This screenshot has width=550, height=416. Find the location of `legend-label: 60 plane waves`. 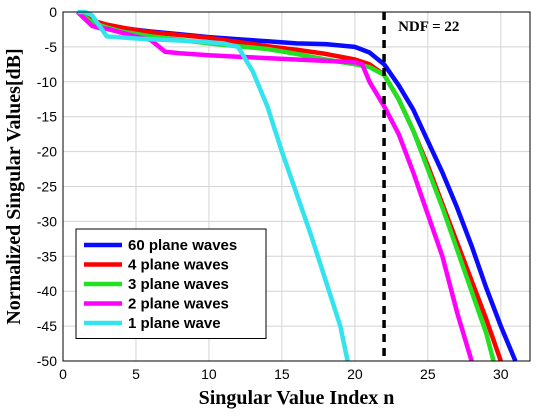

legend-label: 60 plane waves is located at coordinates (182, 245).